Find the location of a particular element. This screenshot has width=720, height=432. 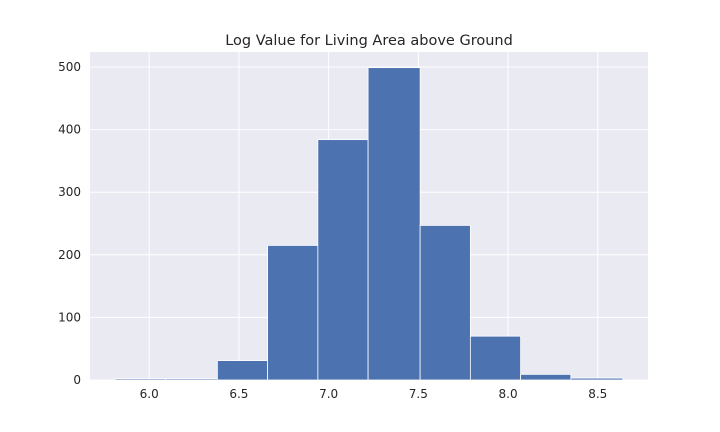

x-tick-label: 8.0 is located at coordinates (508, 394).